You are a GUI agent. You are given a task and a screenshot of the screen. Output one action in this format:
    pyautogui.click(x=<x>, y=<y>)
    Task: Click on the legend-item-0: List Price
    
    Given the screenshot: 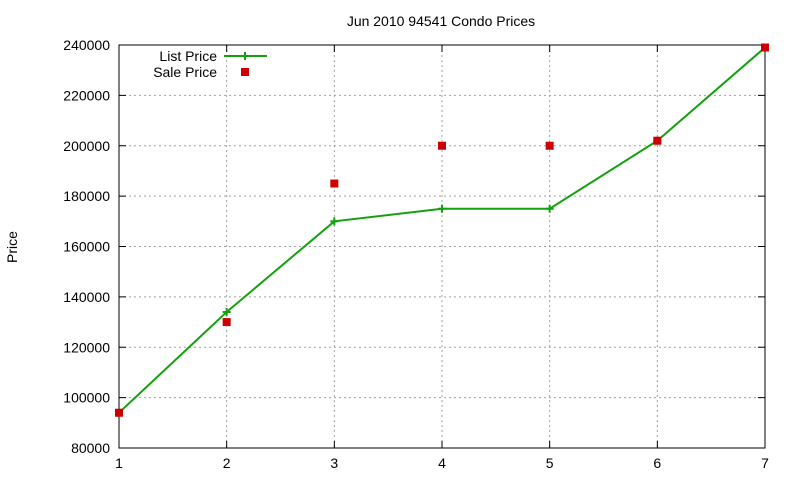 What is the action you would take?
    pyautogui.click(x=213, y=56)
    